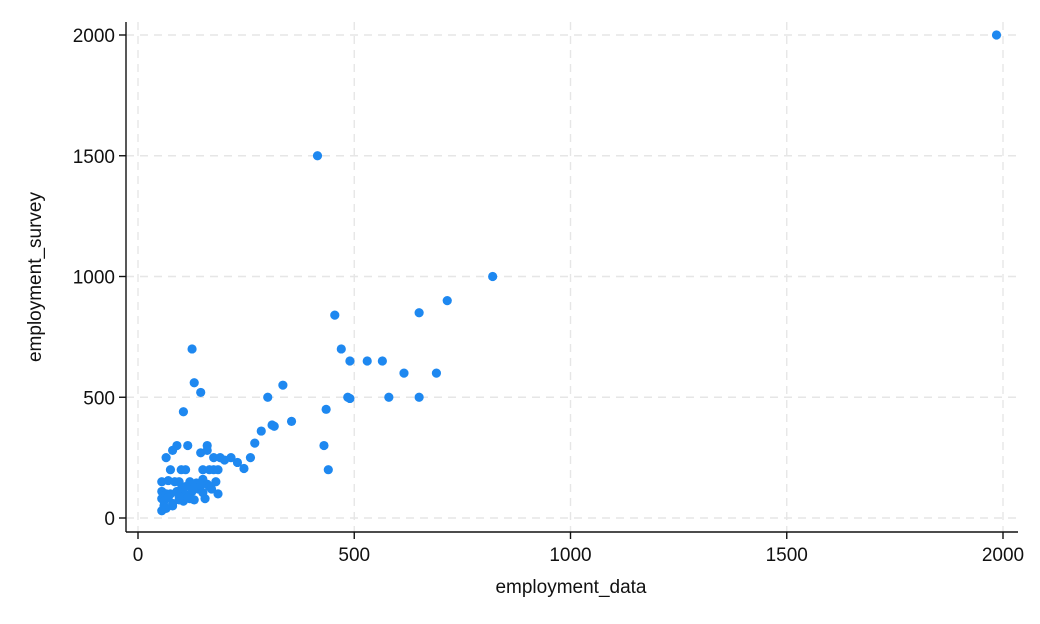 The image size is (1040, 624). Describe the element at coordinates (94, 278) in the screenshot. I see `y-tick-label: 1000` at that location.